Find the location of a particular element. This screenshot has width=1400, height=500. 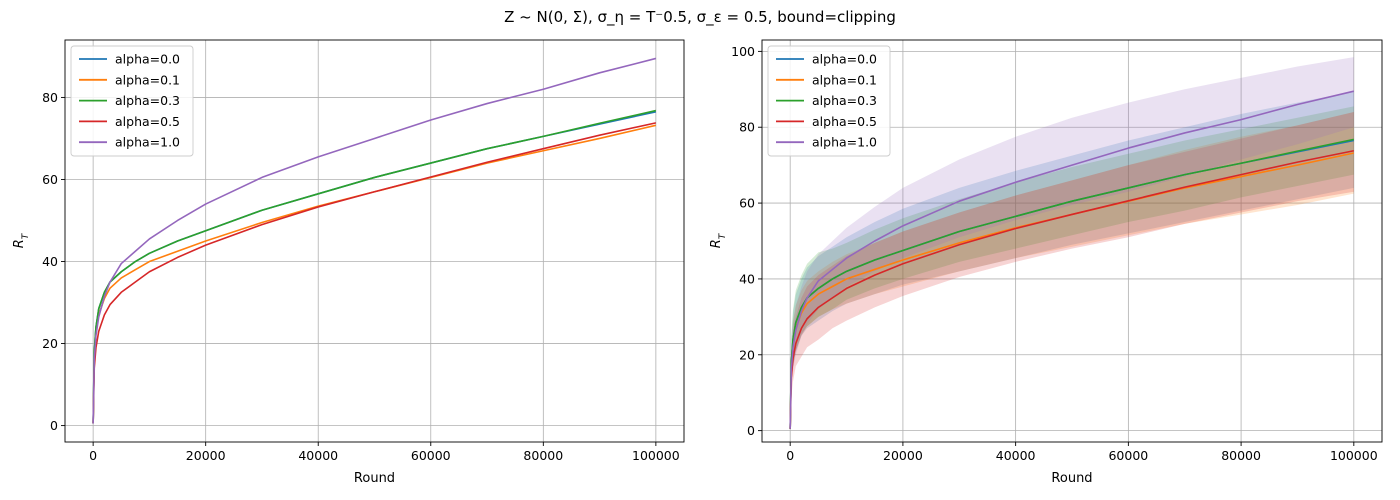

left-legend-label: alpha=0.1 is located at coordinates (147, 79).